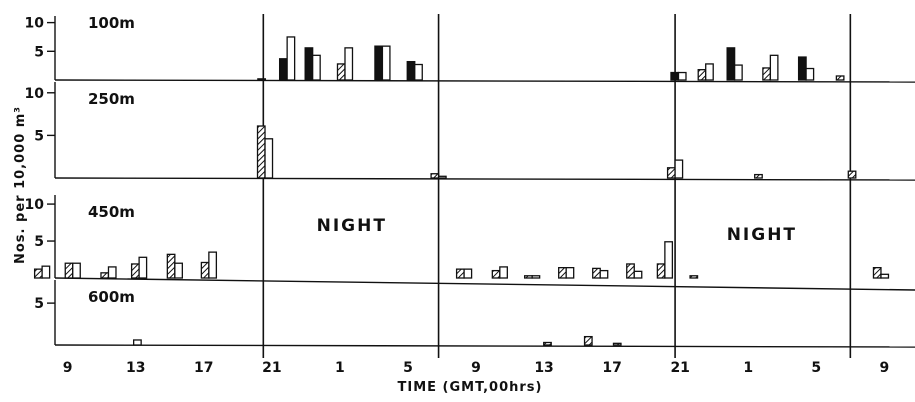  Describe the element at coordinates (669, 260) in the screenshot. I see `bar-450m-12-open` at that location.